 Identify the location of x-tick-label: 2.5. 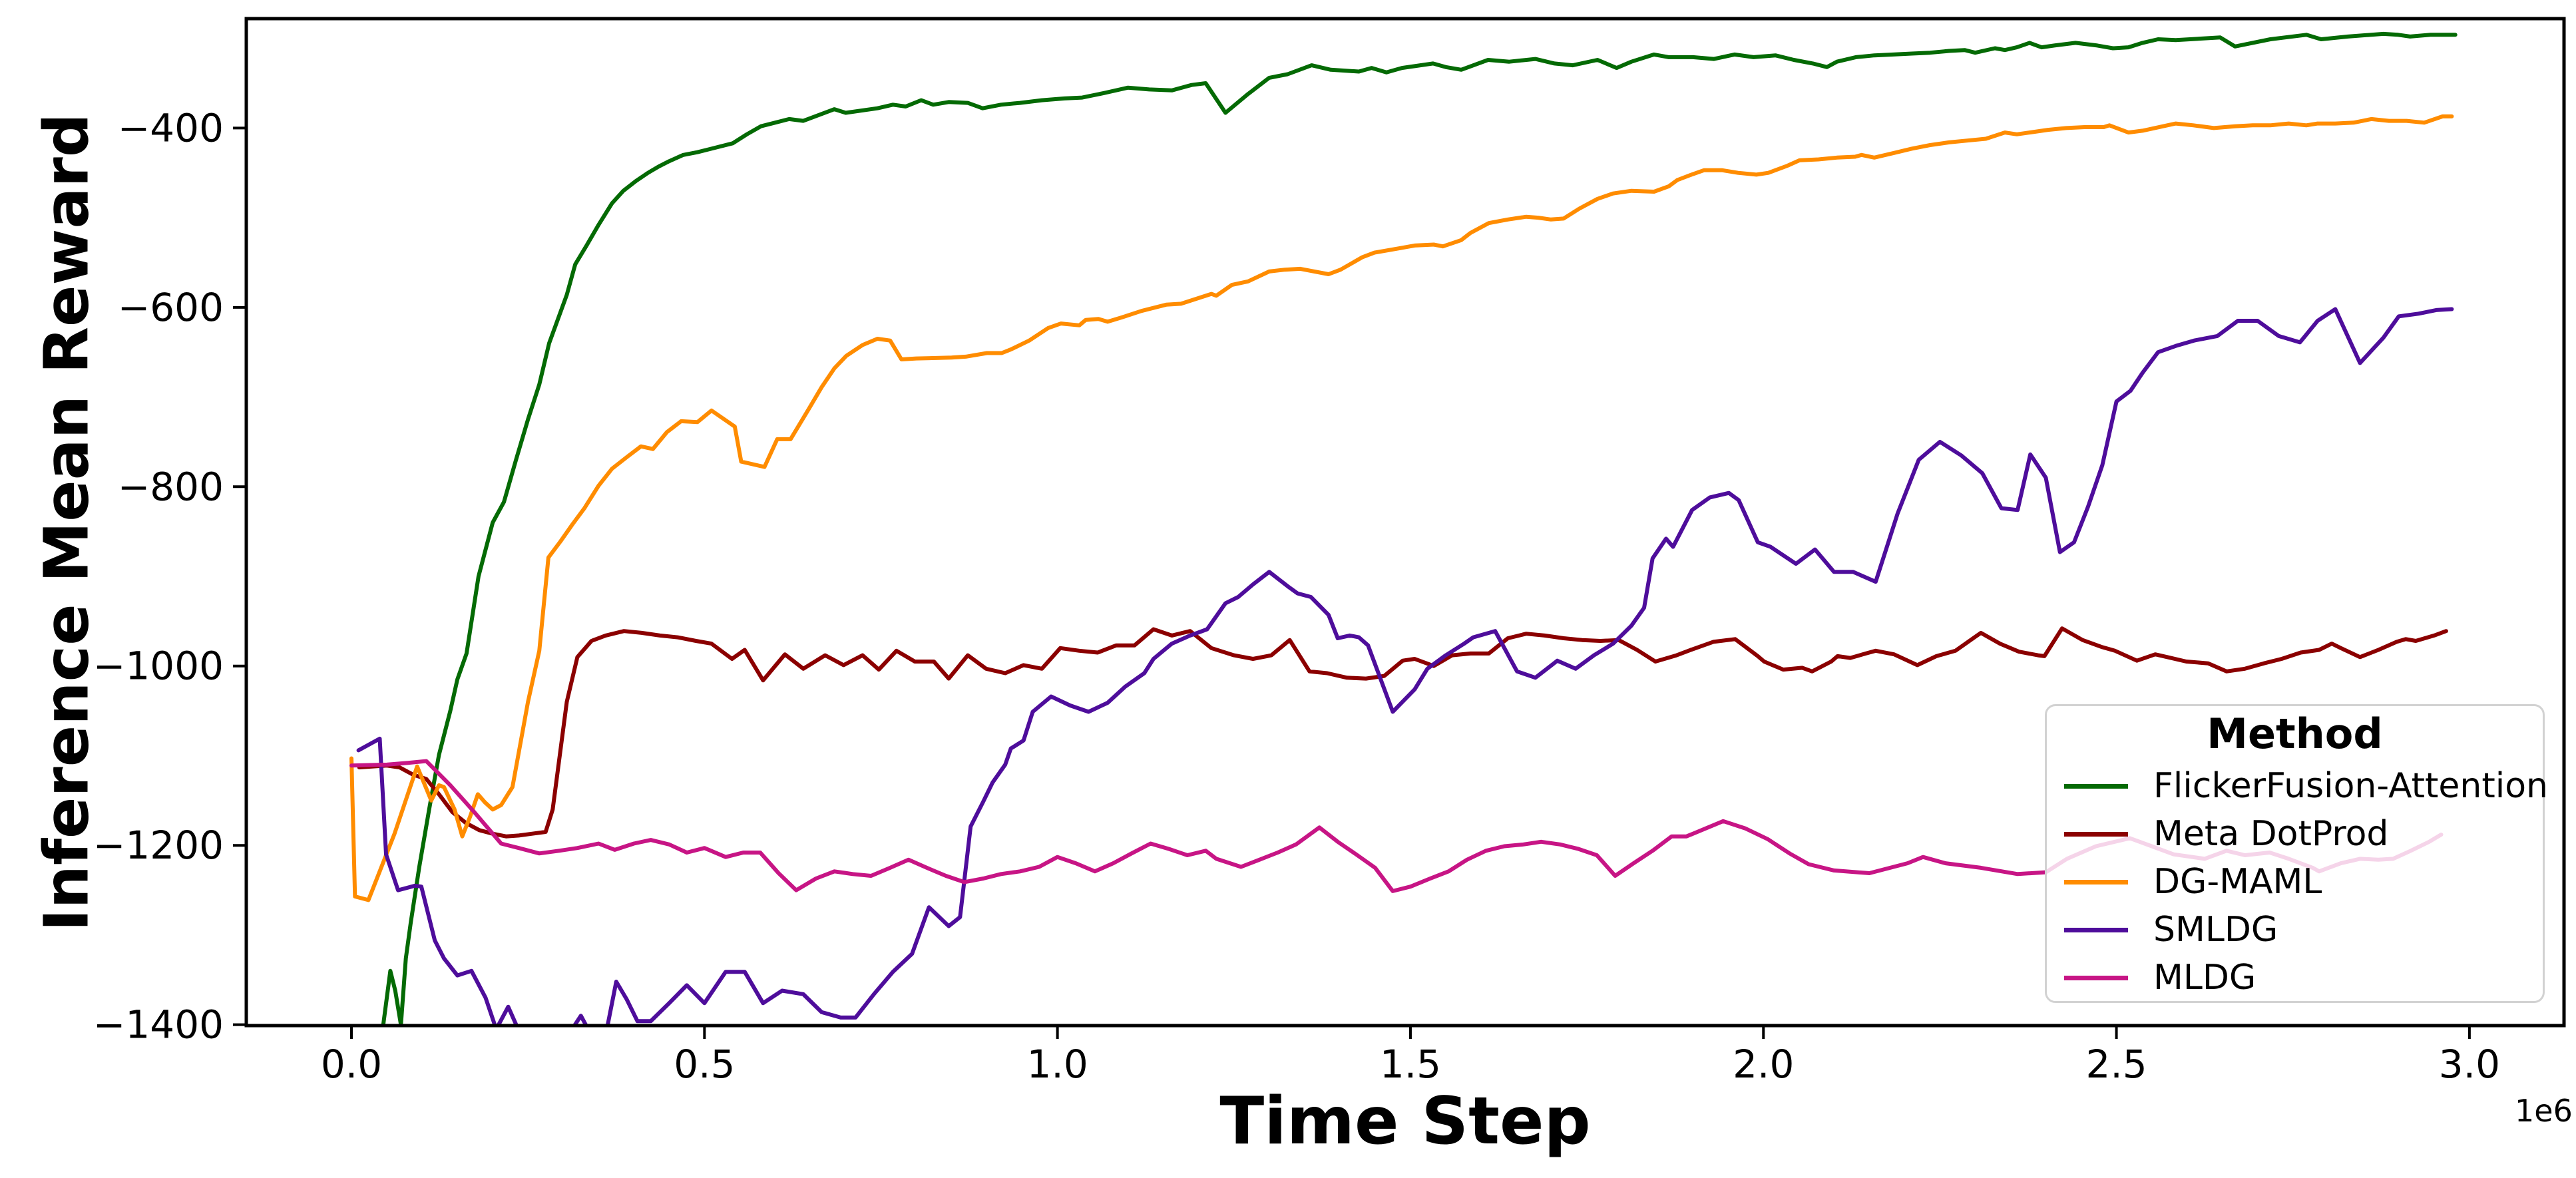
(2116, 1064).